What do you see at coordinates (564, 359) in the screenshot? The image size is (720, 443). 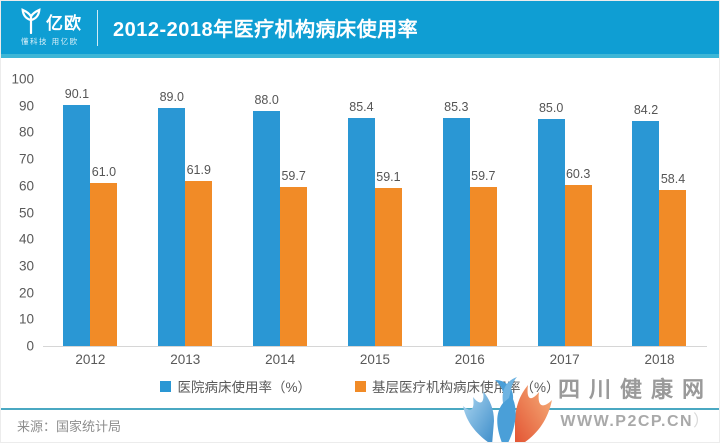 I see `x-axis-tick-label: 2017` at bounding box center [564, 359].